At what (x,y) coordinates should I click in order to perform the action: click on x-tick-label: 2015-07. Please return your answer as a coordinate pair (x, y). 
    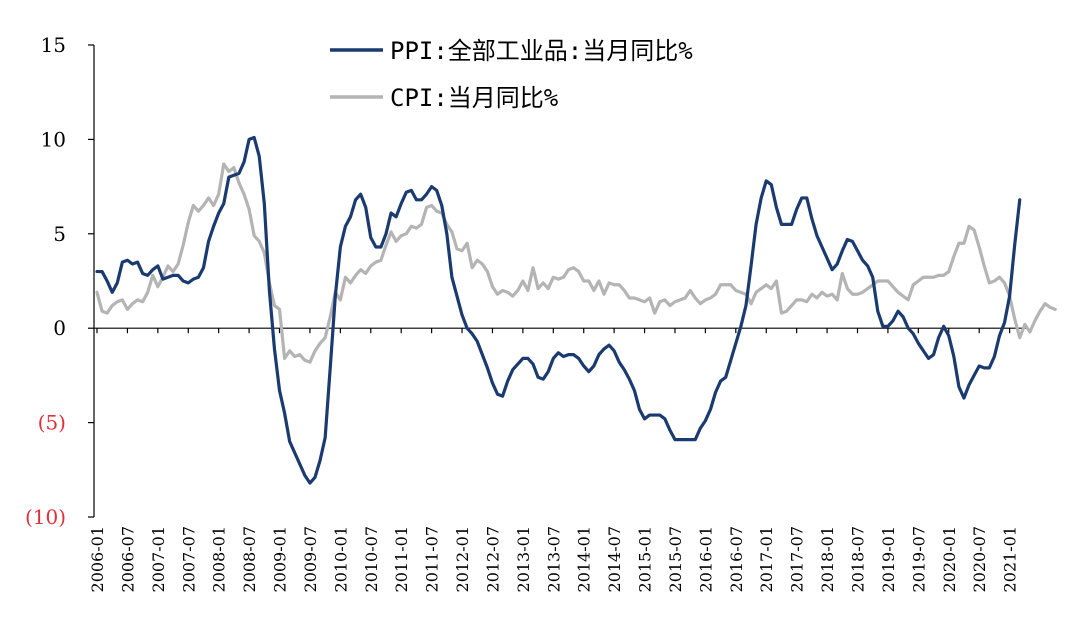
    Looking at the image, I should click on (675, 559).